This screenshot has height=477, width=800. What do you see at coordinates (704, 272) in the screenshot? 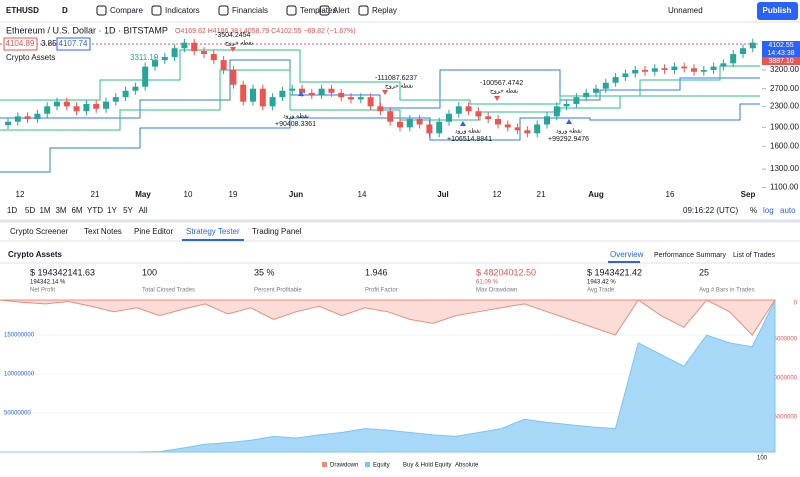
I see `stat-value: 25` at bounding box center [704, 272].